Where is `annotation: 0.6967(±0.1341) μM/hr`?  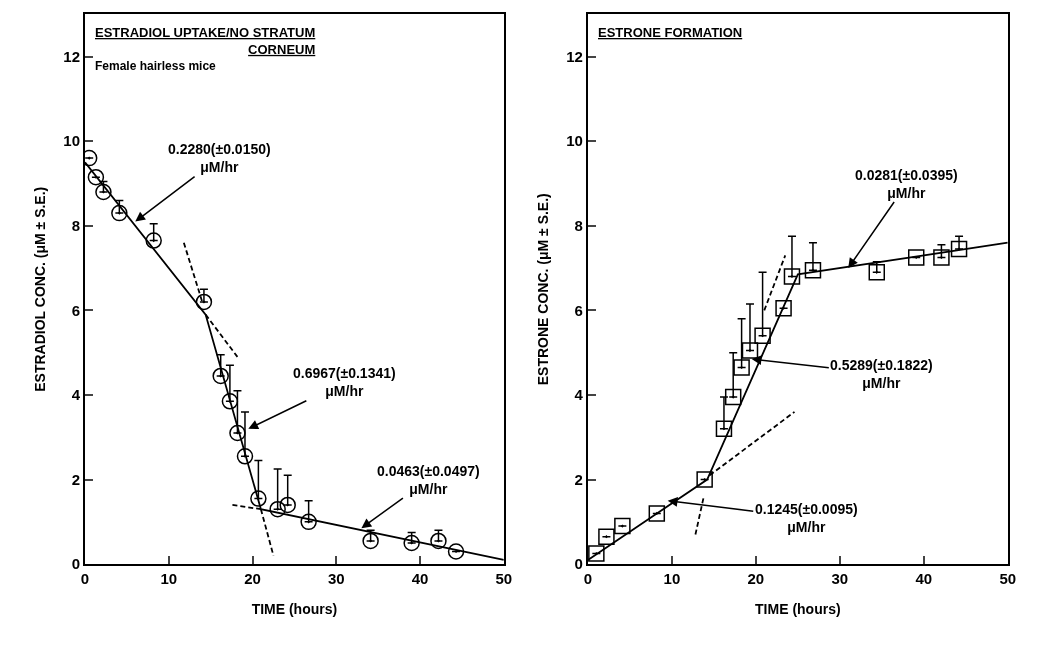
annotation: 0.6967(±0.1341) μM/hr is located at coordinates (344, 382).